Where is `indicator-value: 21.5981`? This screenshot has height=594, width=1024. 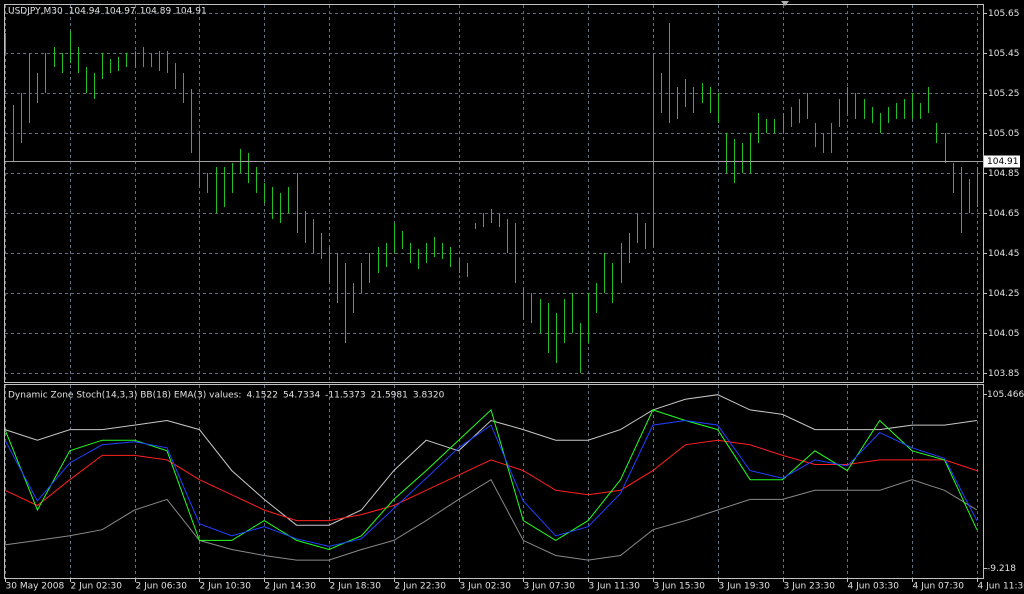 indicator-value: 21.5981 is located at coordinates (389, 396).